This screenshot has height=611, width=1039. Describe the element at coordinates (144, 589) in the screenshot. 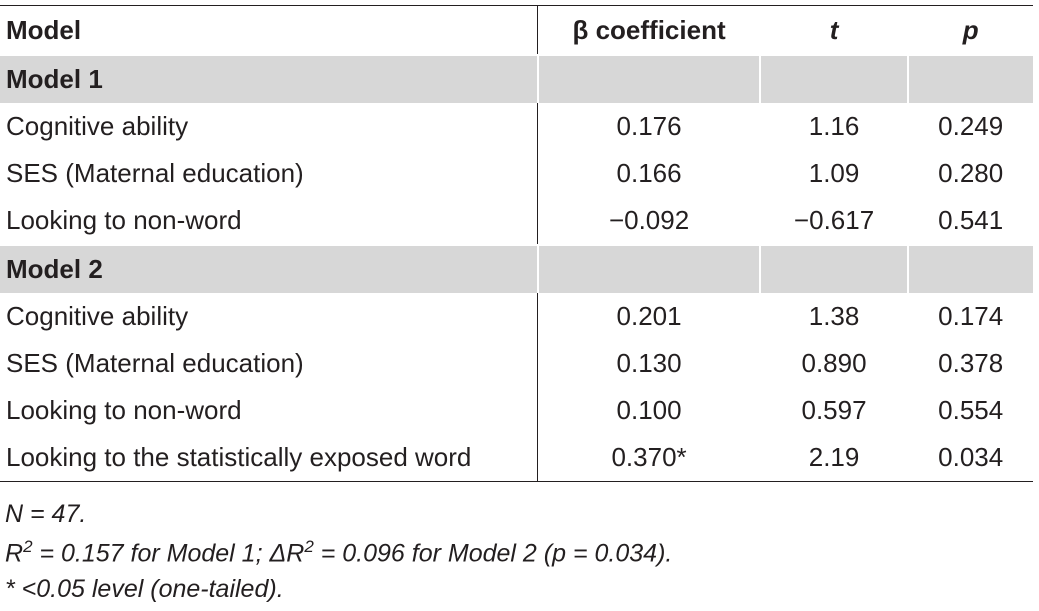

I see `footnote: * <0.05 level (one-tailed).` at that location.